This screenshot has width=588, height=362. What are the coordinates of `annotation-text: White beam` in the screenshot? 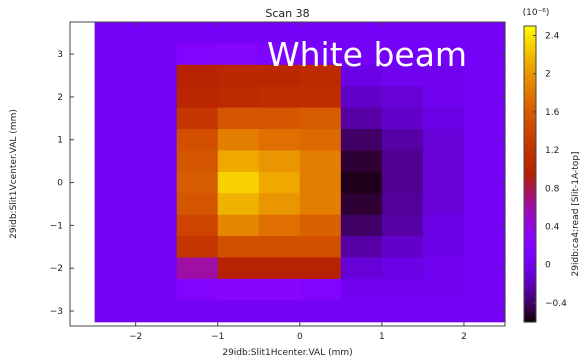 It's located at (367, 54).